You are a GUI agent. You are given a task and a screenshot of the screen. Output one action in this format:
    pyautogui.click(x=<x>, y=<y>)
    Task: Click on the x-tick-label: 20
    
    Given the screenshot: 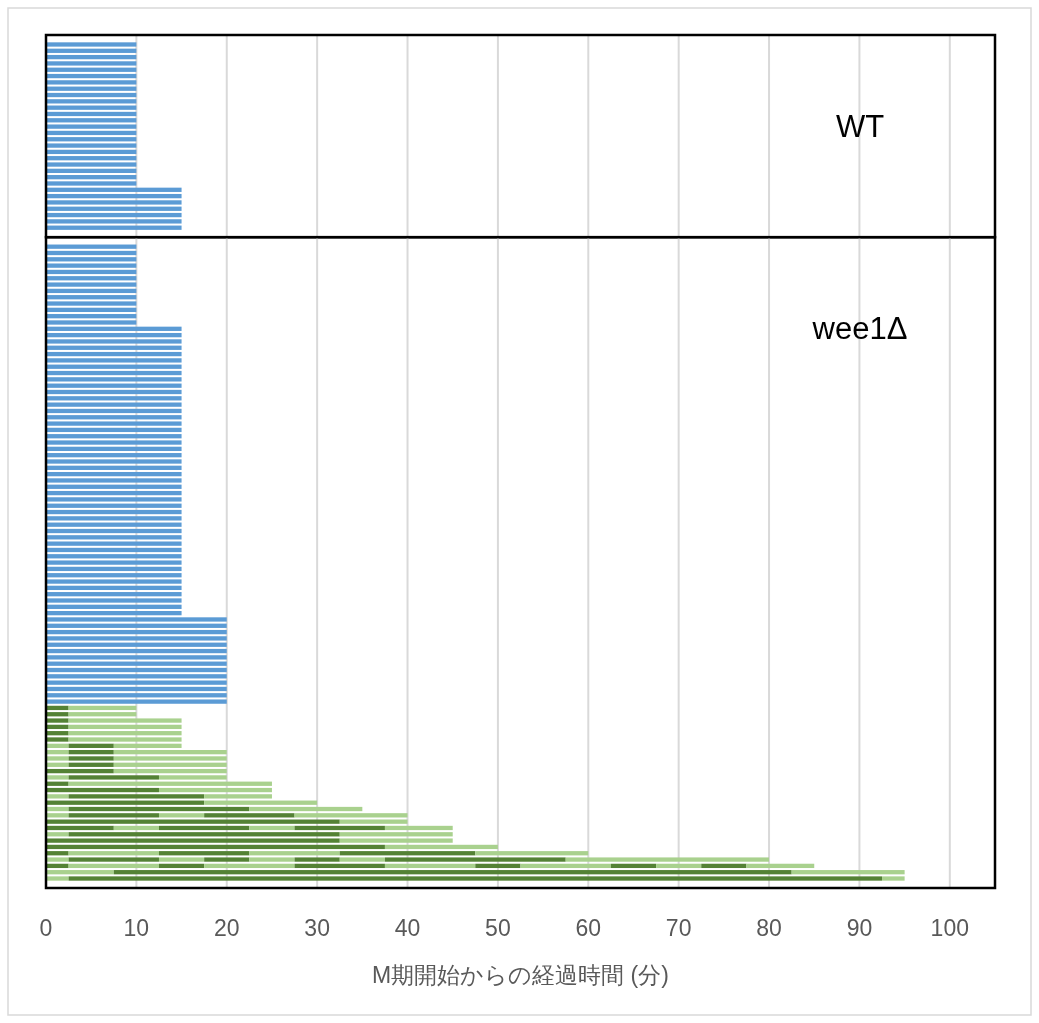 What is the action you would take?
    pyautogui.click(x=226, y=928)
    